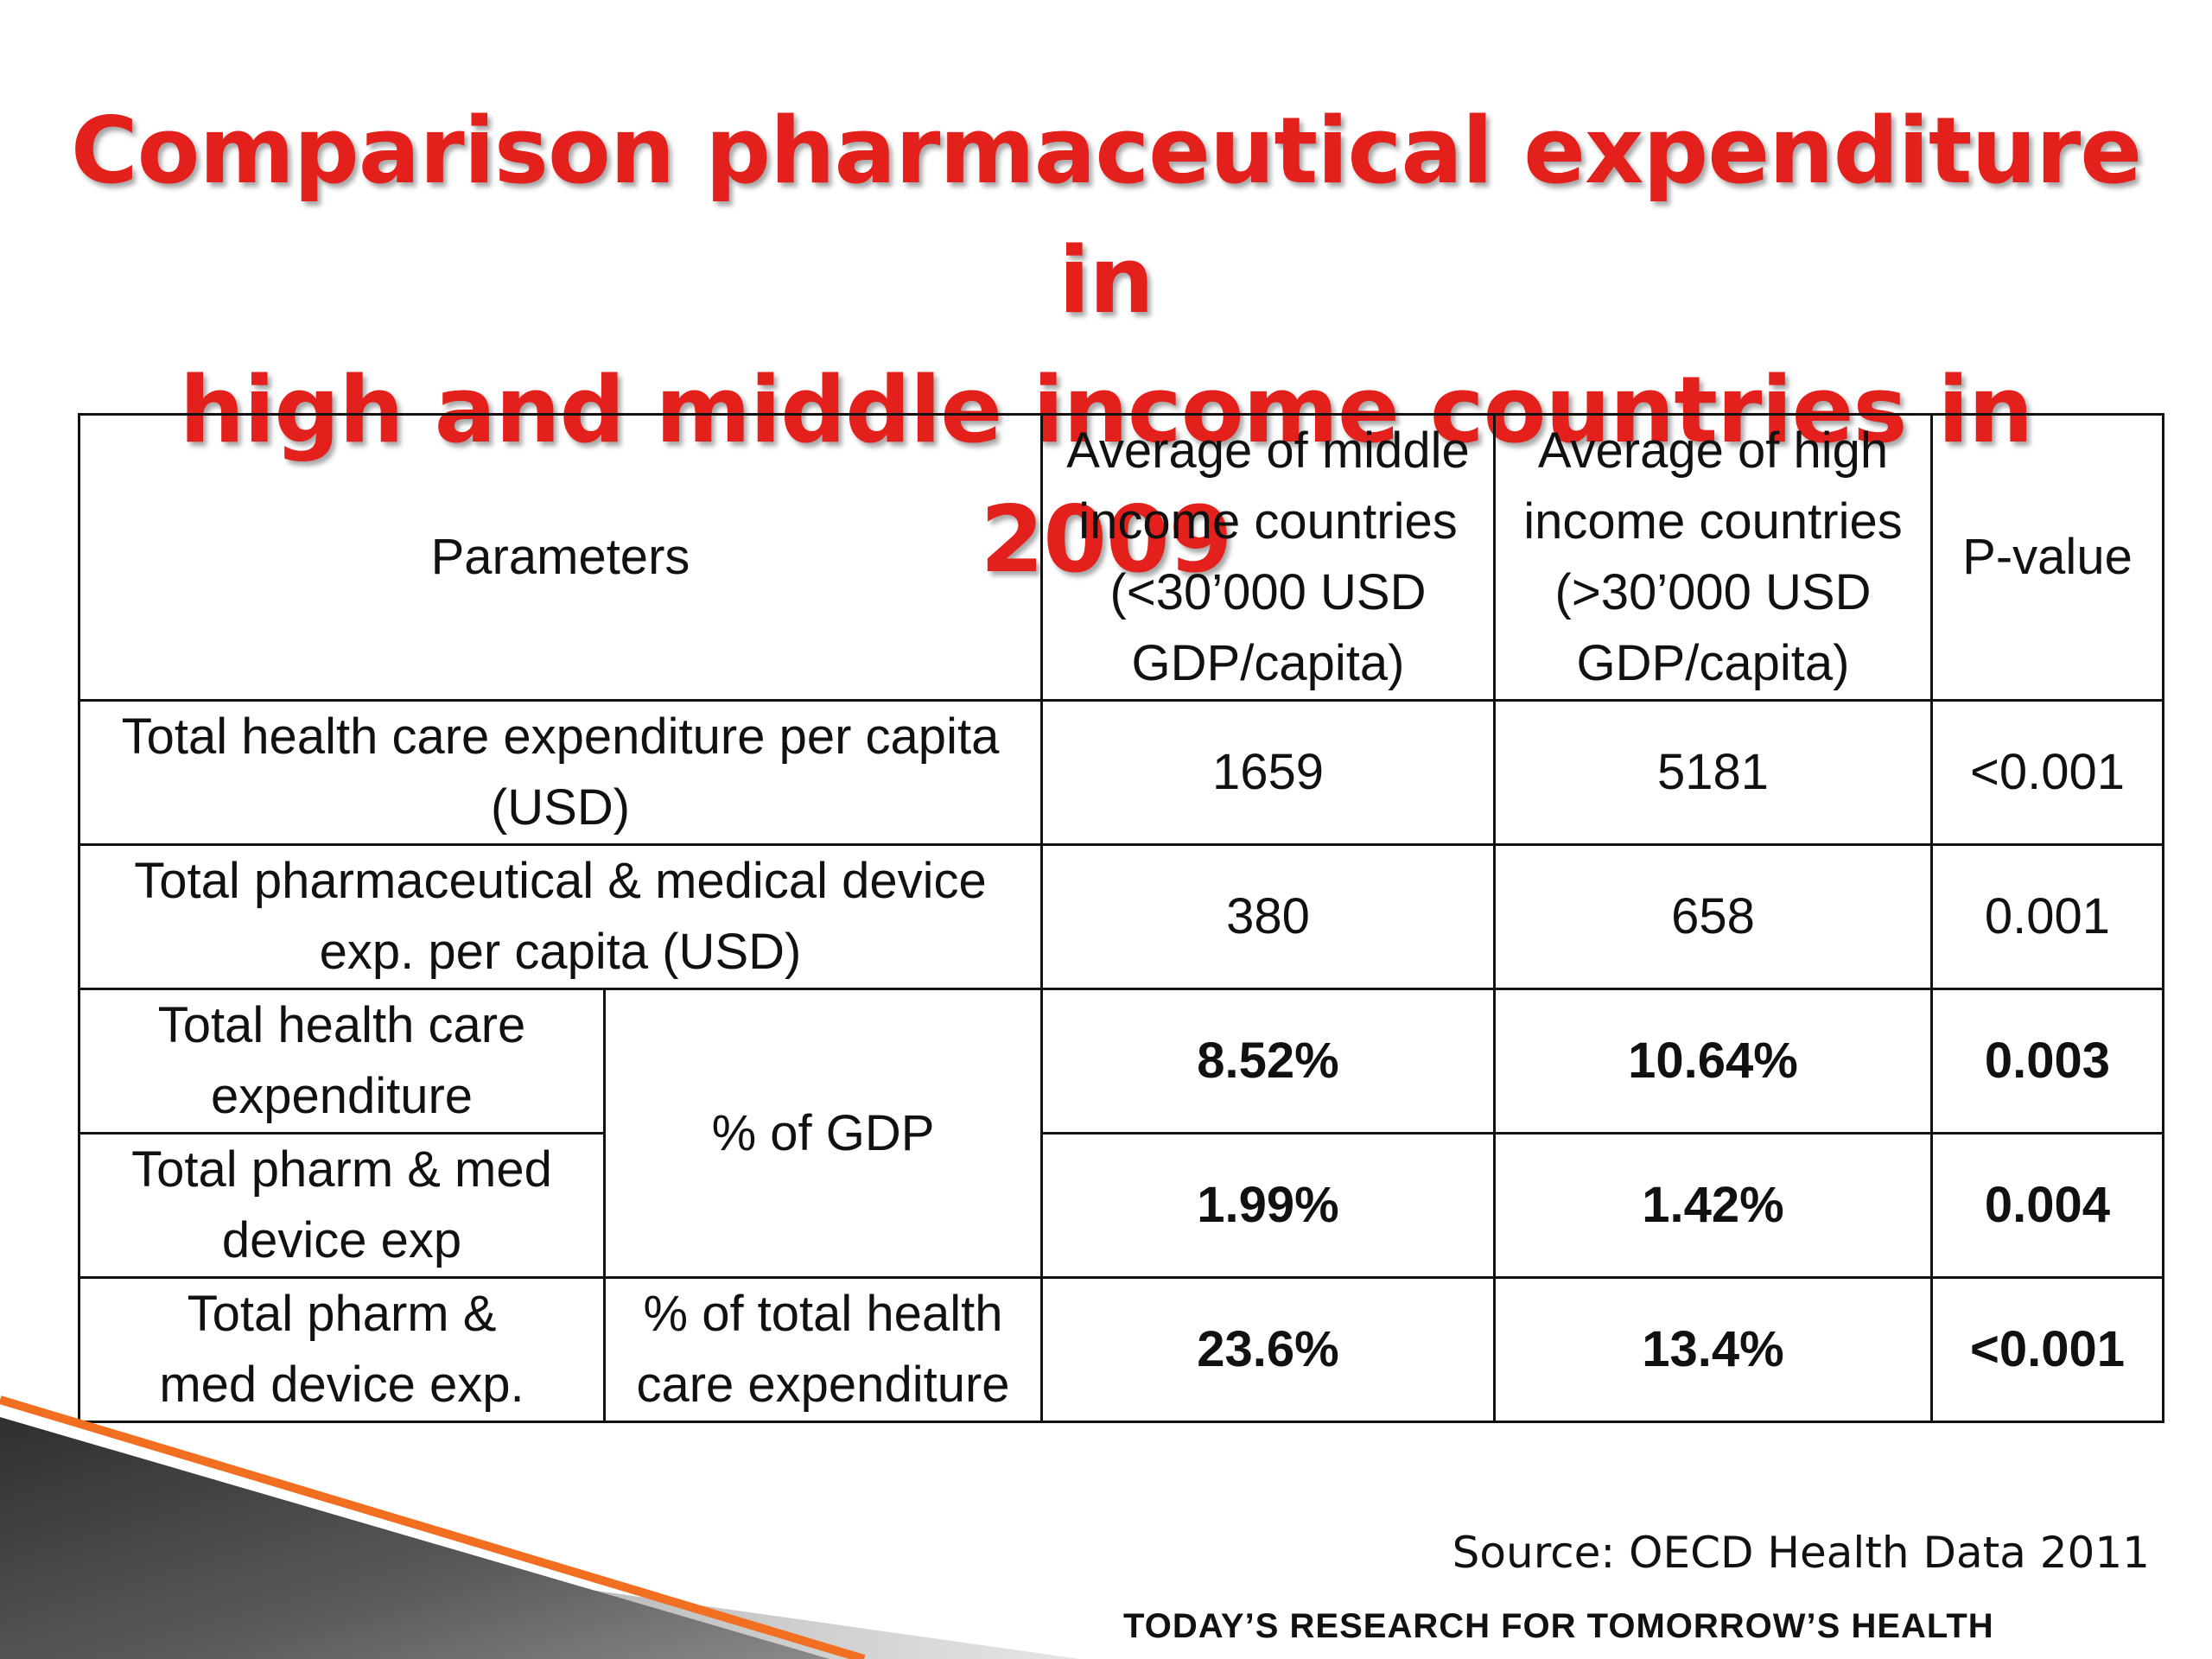 The image size is (2212, 1659). What do you see at coordinates (823, 1385) in the screenshot?
I see `unit-line: care expenditure` at bounding box center [823, 1385].